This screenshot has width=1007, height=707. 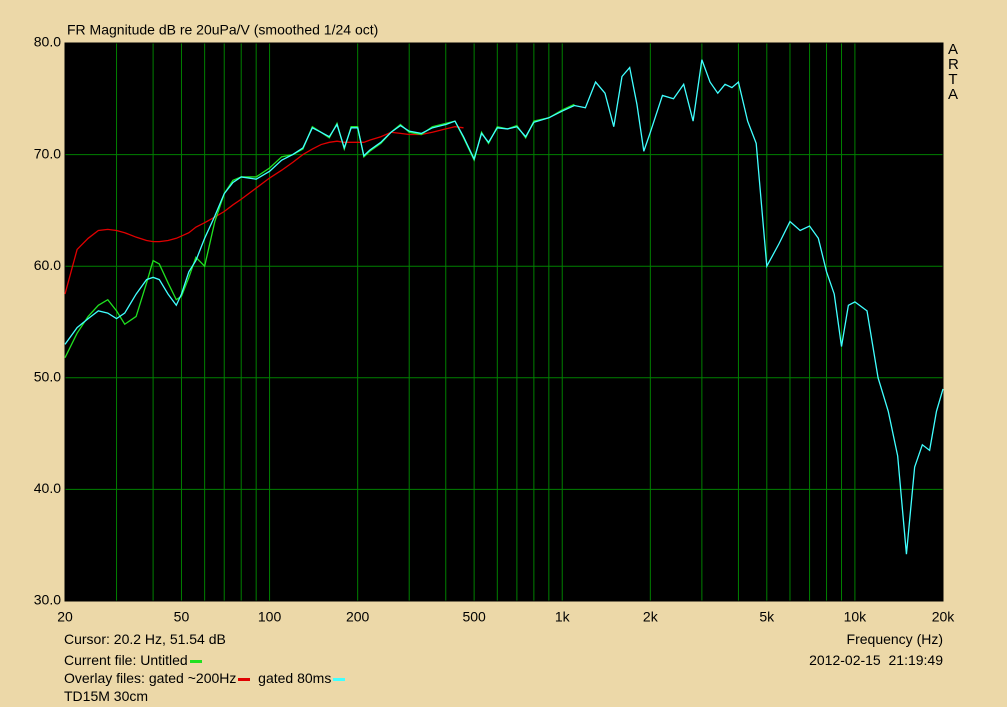 I want to click on x-axis-label: Frequency (Hz), so click(x=894, y=639).